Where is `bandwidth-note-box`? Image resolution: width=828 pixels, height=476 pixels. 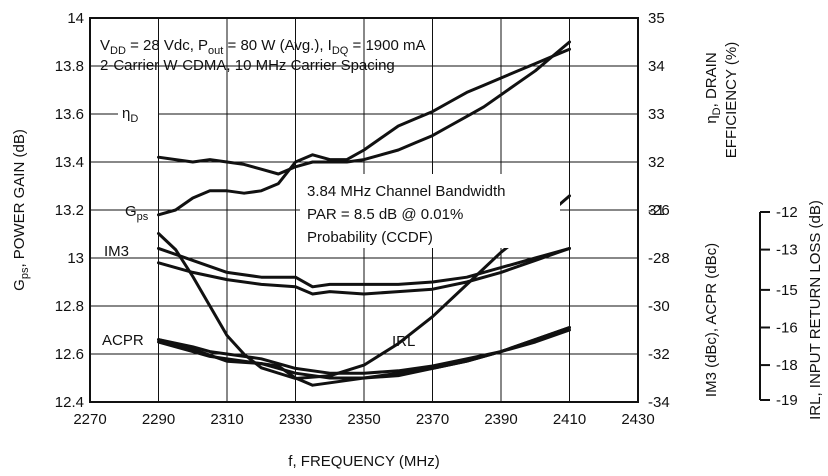 bandwidth-note-box is located at coordinates (430, 211).